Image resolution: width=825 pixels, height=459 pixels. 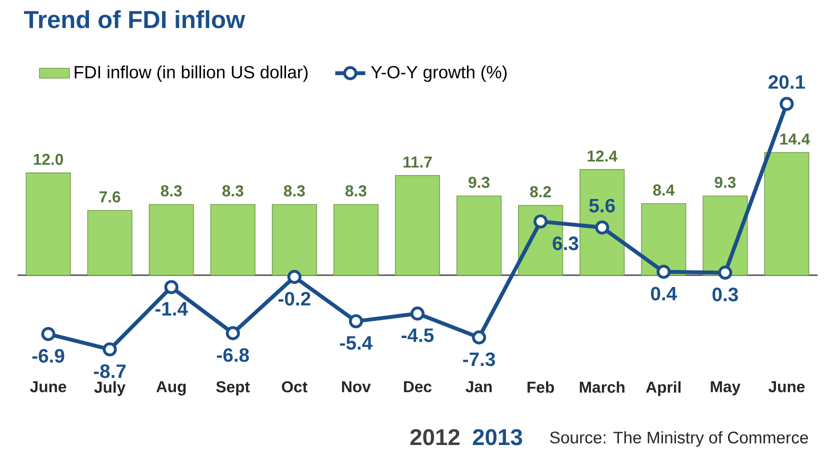 What do you see at coordinates (232, 355) in the screenshot?
I see `data-label: -6.8` at bounding box center [232, 355].